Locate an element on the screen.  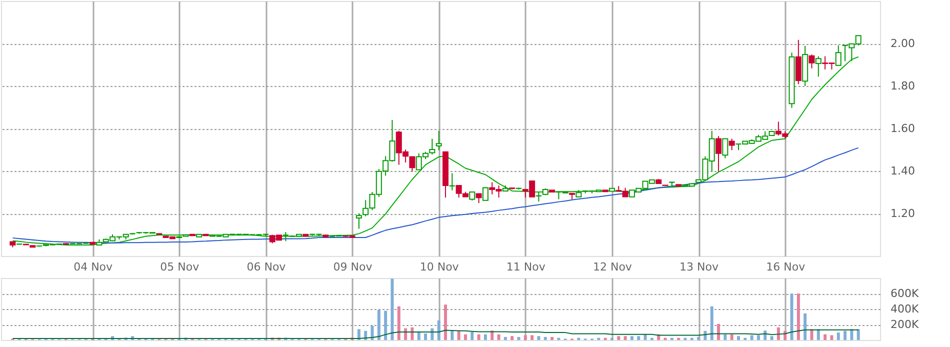
x-tick-label: 04 Nov is located at coordinates (94, 267).